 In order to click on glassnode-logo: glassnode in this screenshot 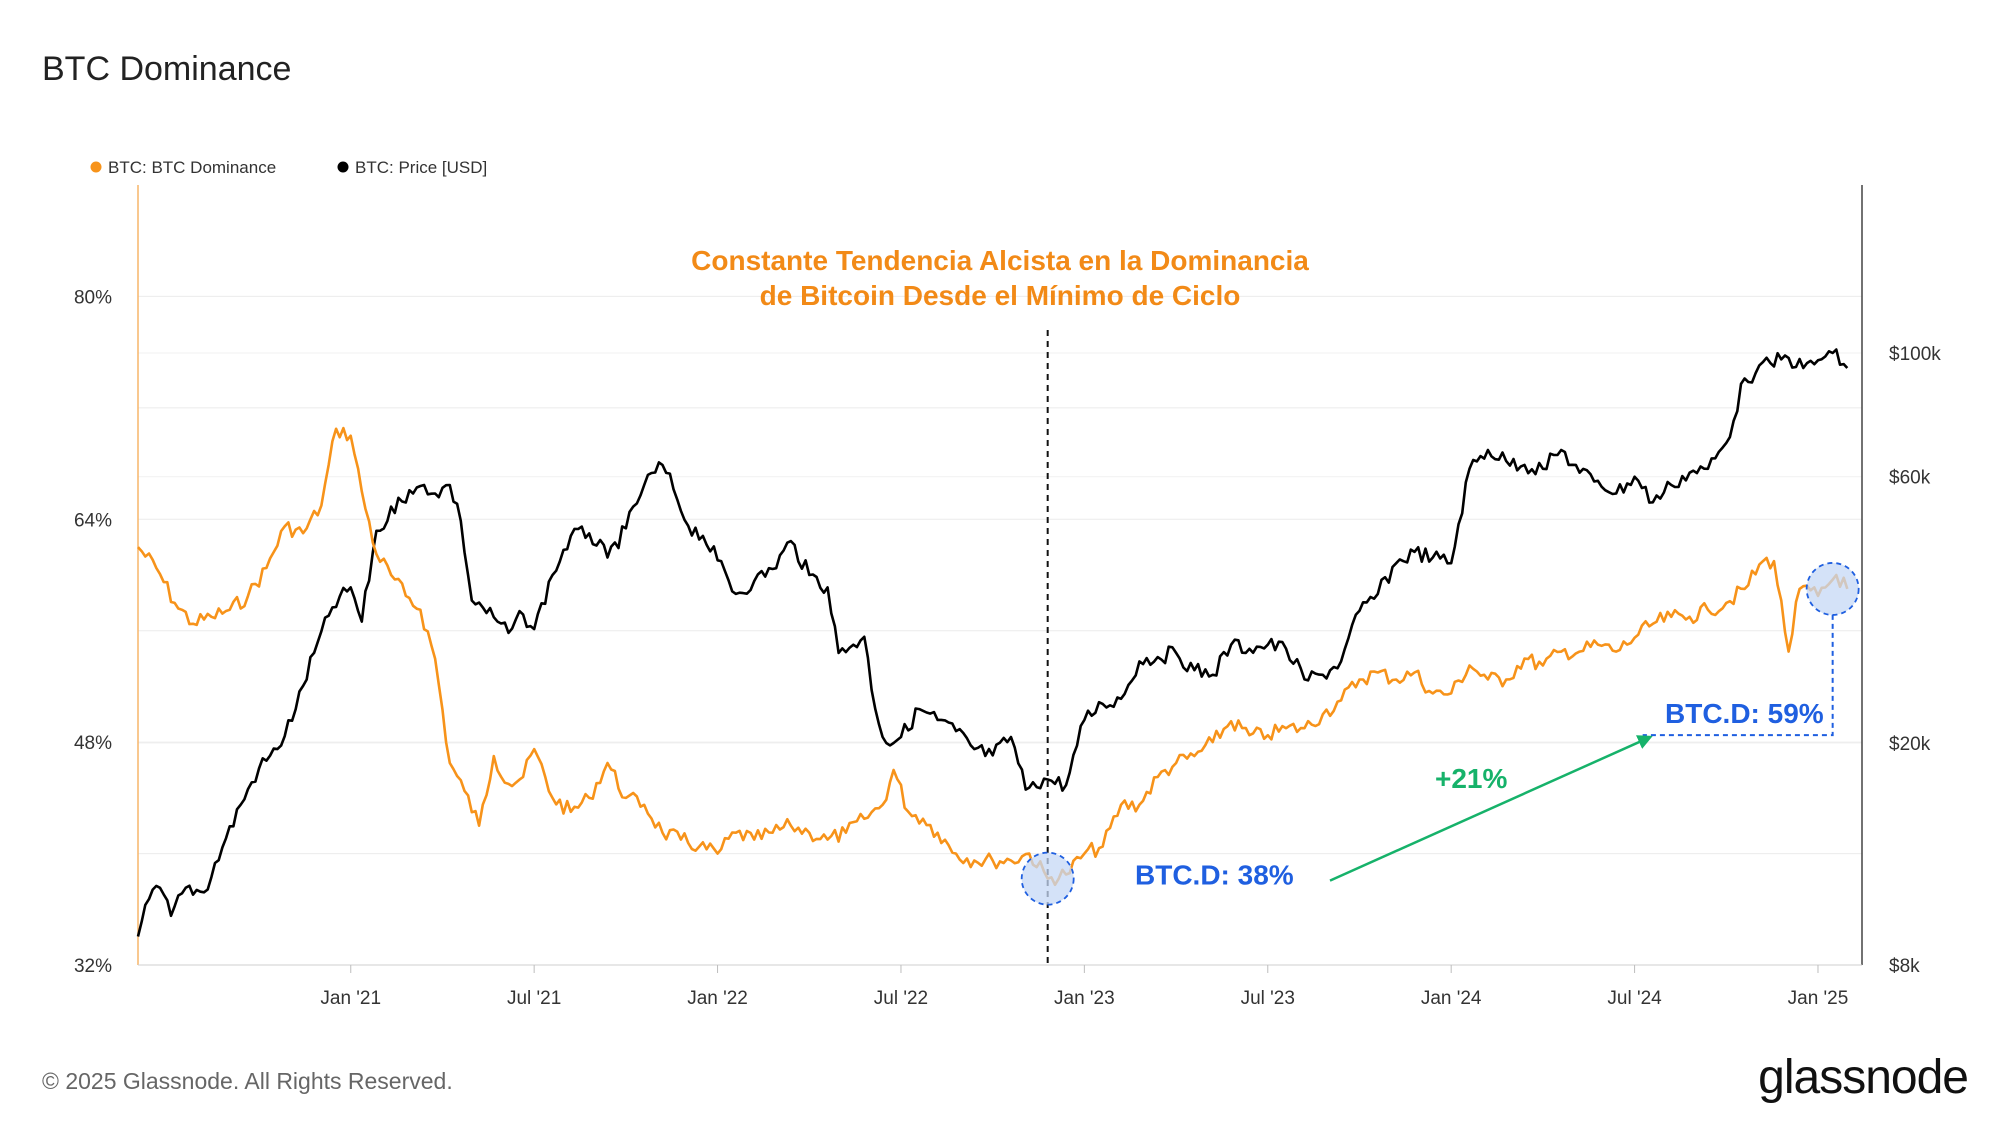, I will do `click(1863, 1077)`.